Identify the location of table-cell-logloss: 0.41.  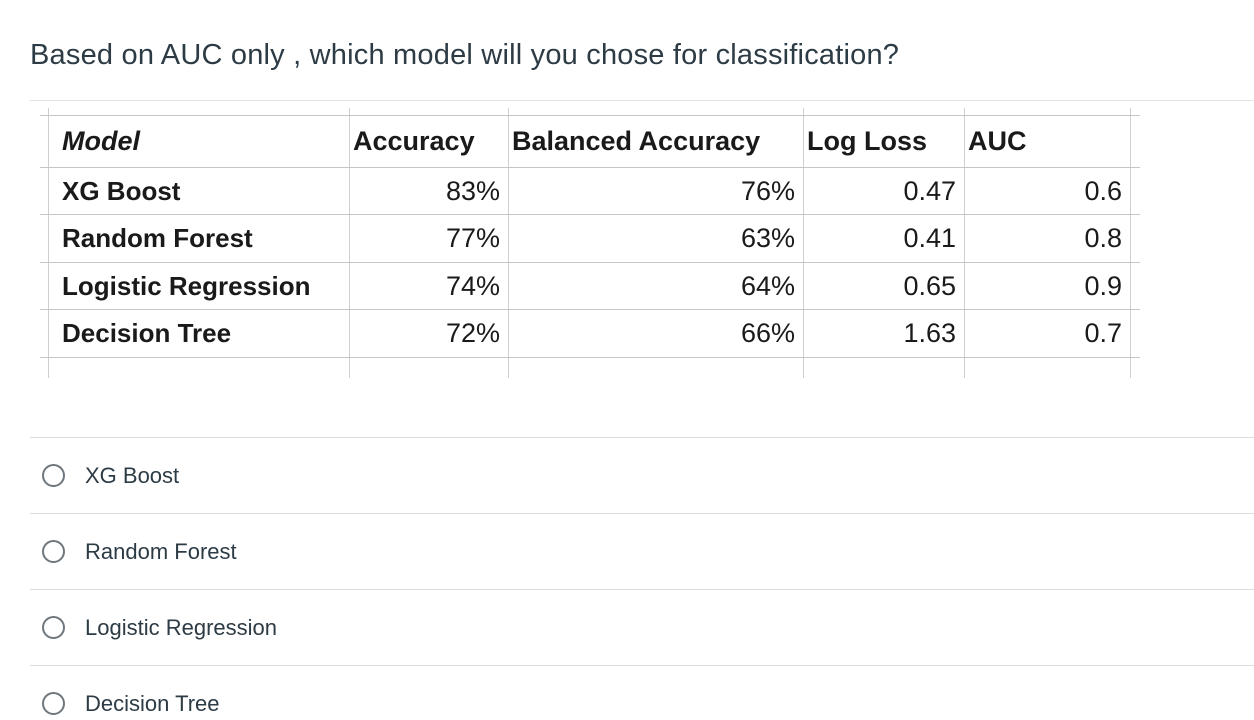
(929, 238).